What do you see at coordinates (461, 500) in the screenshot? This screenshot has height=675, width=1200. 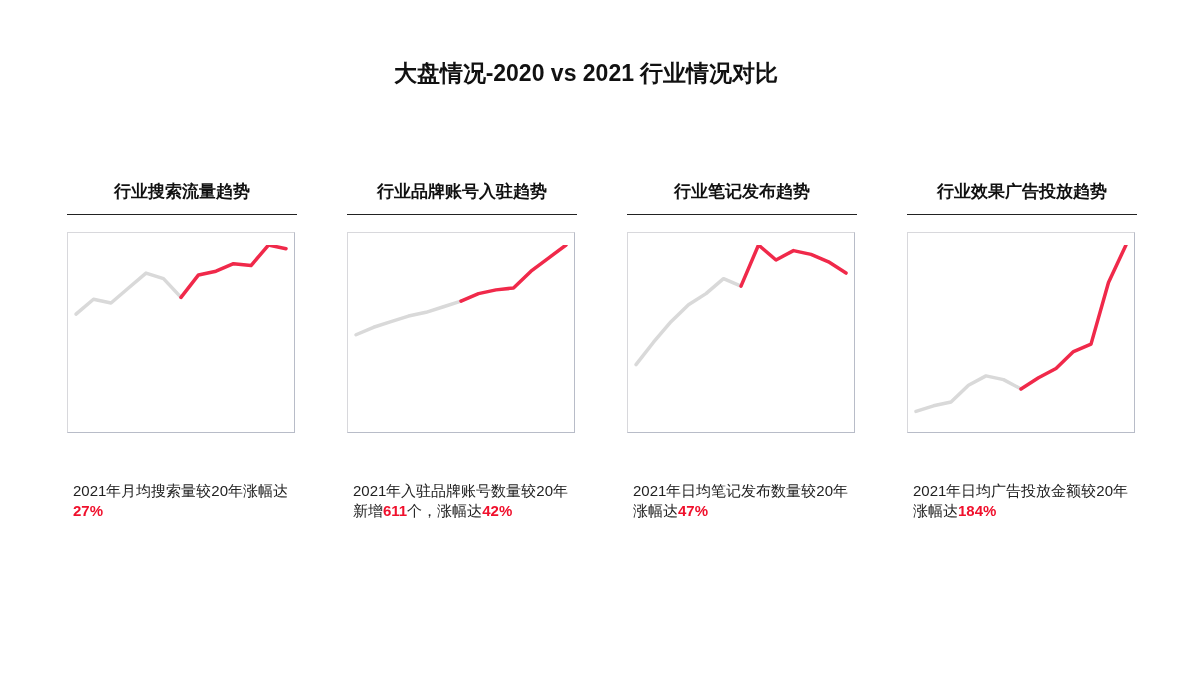 I see `text: 2021年入驻品牌账号数量较20年新增611个，涨幅达42%` at bounding box center [461, 500].